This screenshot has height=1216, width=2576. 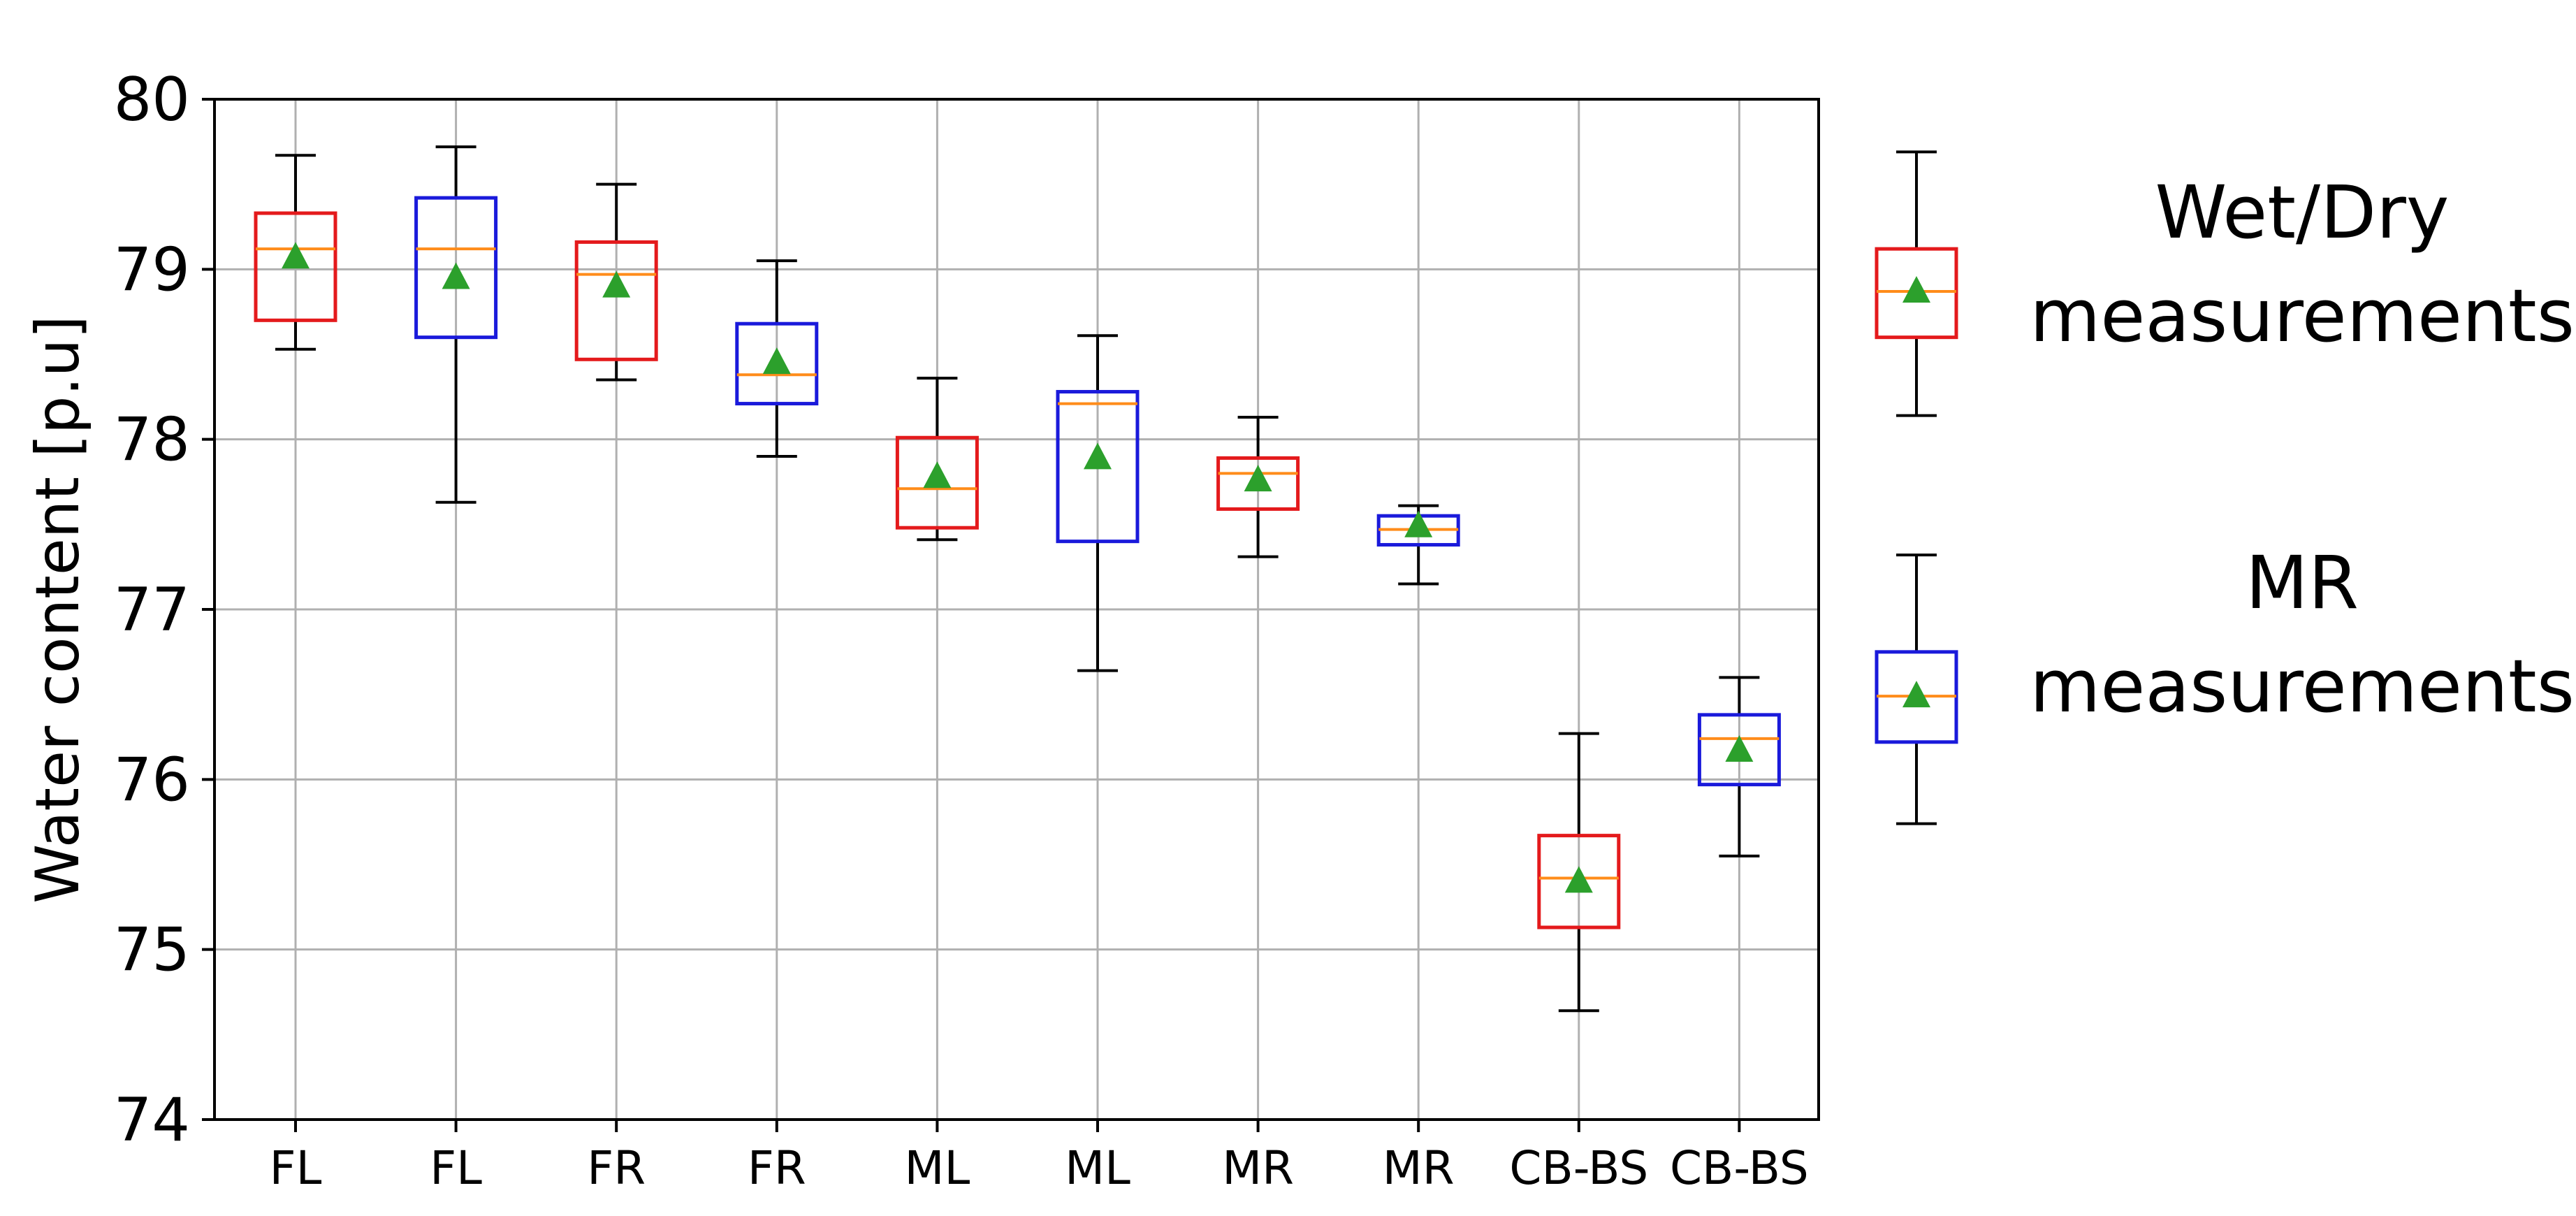 I want to click on box-fr-mr, so click(x=777, y=358).